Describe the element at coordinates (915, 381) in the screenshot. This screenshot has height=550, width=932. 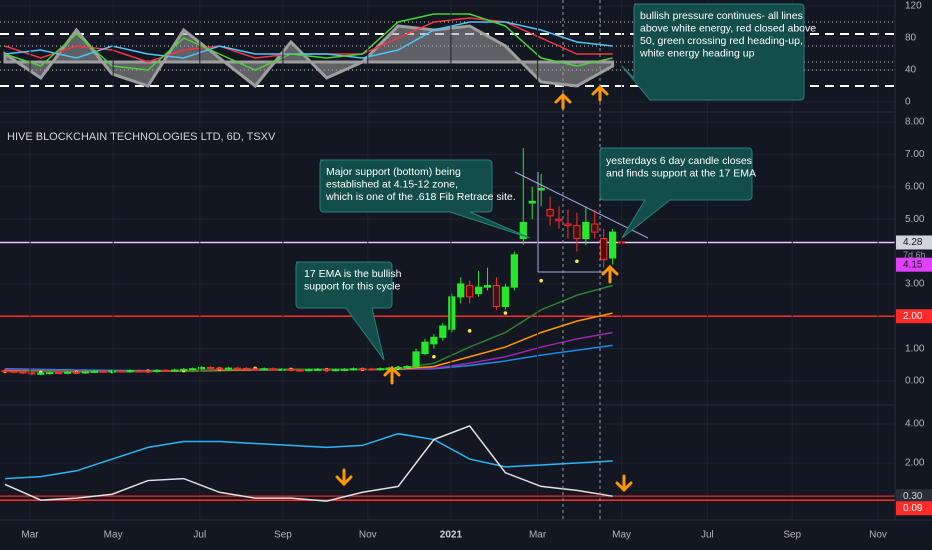
I see `y-tick-label: 0.00` at that location.